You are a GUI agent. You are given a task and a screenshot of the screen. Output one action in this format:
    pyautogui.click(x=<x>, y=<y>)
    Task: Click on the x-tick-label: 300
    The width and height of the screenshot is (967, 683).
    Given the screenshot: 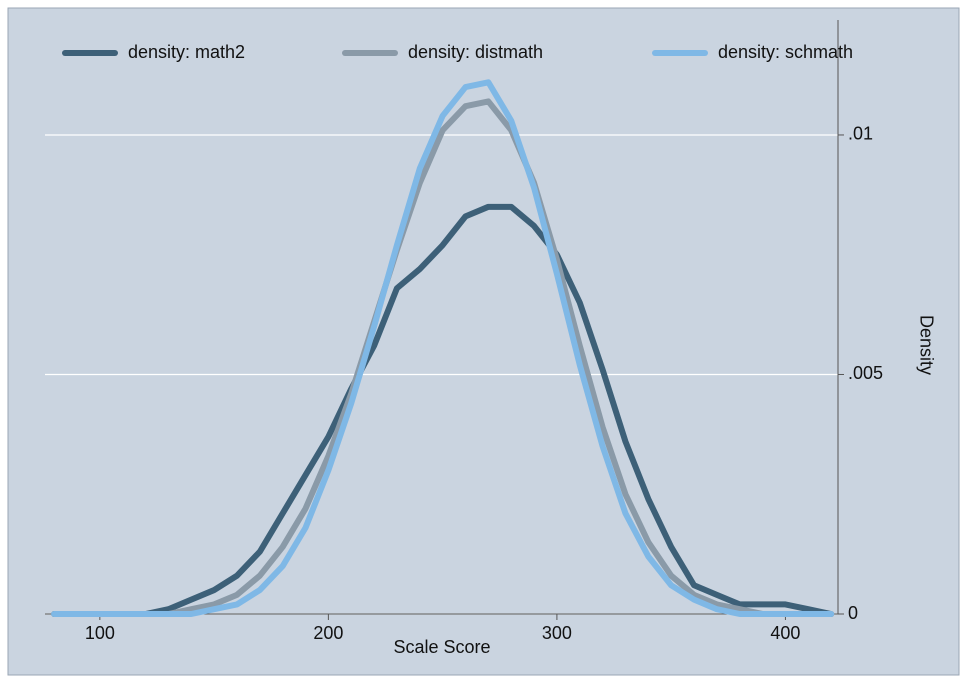 What is the action you would take?
    pyautogui.click(x=557, y=633)
    